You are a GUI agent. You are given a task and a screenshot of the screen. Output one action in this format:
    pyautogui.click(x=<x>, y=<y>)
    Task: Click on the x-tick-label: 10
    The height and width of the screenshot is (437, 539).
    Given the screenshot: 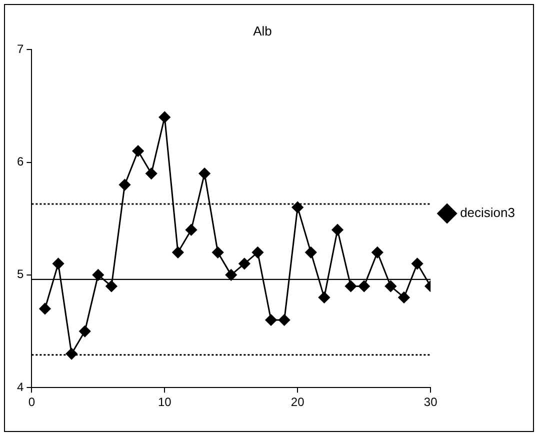 What is the action you would take?
    pyautogui.click(x=165, y=402)
    